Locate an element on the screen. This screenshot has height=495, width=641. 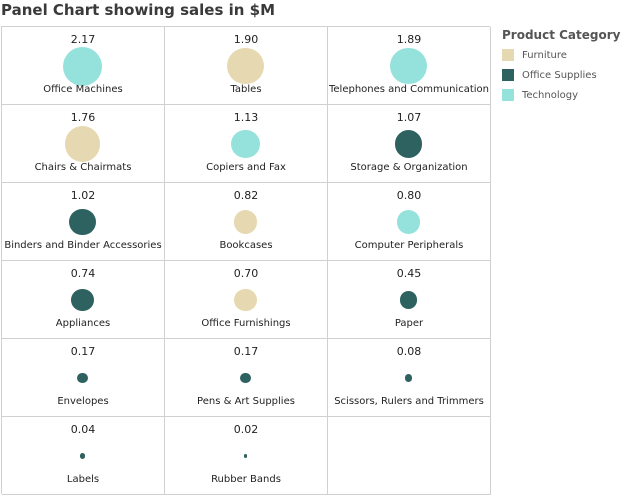
category-label: Appliances is located at coordinates (83, 323).